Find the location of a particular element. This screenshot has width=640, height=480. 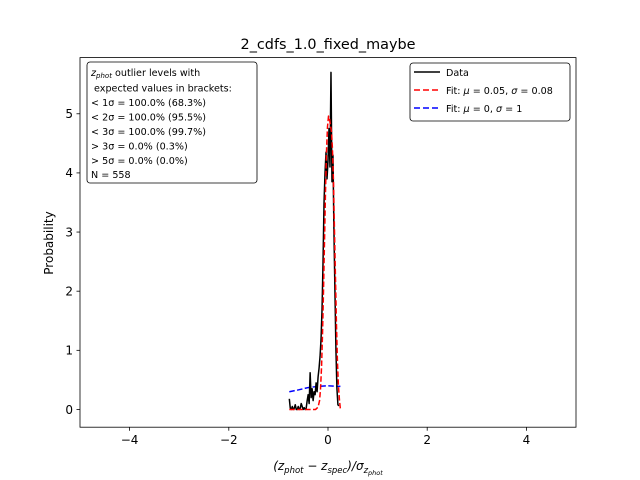

y-tick-label: 1 is located at coordinates (69, 351).